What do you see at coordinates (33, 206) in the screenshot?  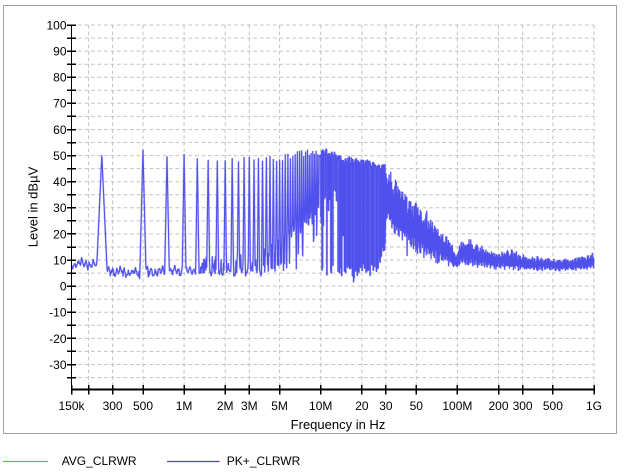 I see `svg-text: Level in dBµV` at bounding box center [33, 206].